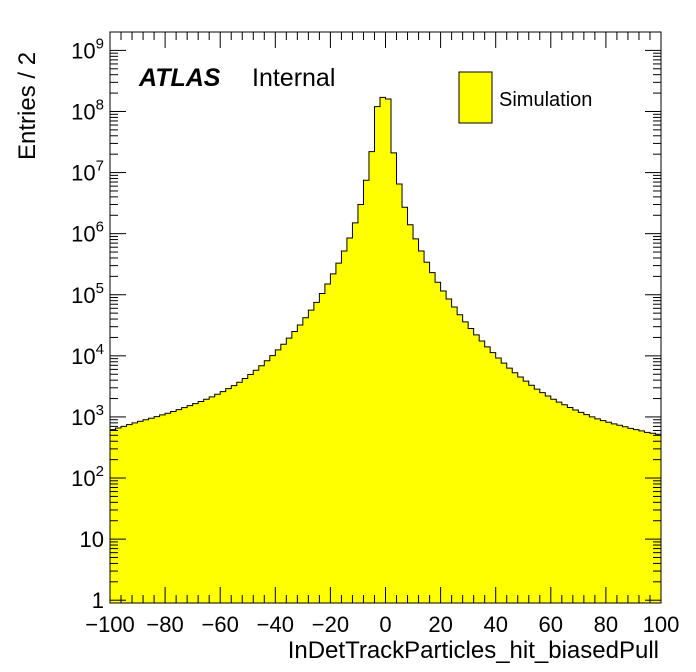  I want to click on x-tick-label: 100, so click(661, 624).